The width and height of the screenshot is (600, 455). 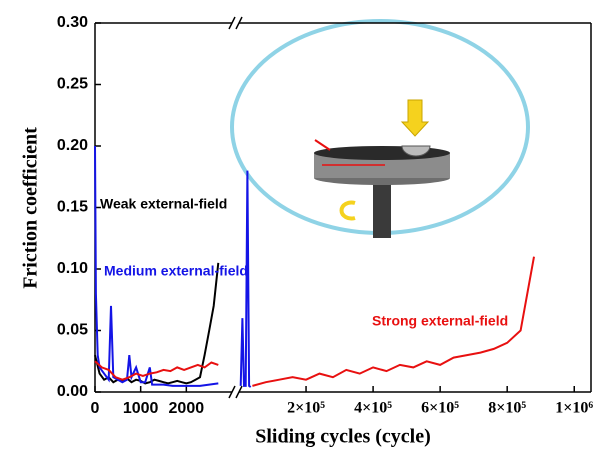 What do you see at coordinates (343, 437) in the screenshot?
I see `x-axis-label: Sliding cycles (cycle)` at bounding box center [343, 437].